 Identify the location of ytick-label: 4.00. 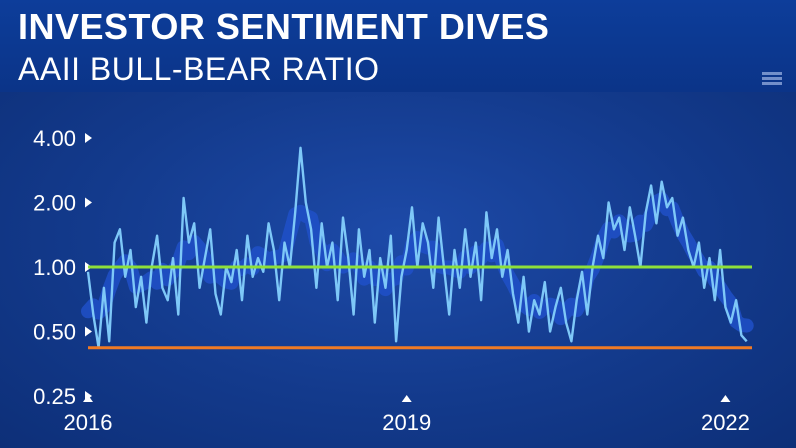
(54, 138).